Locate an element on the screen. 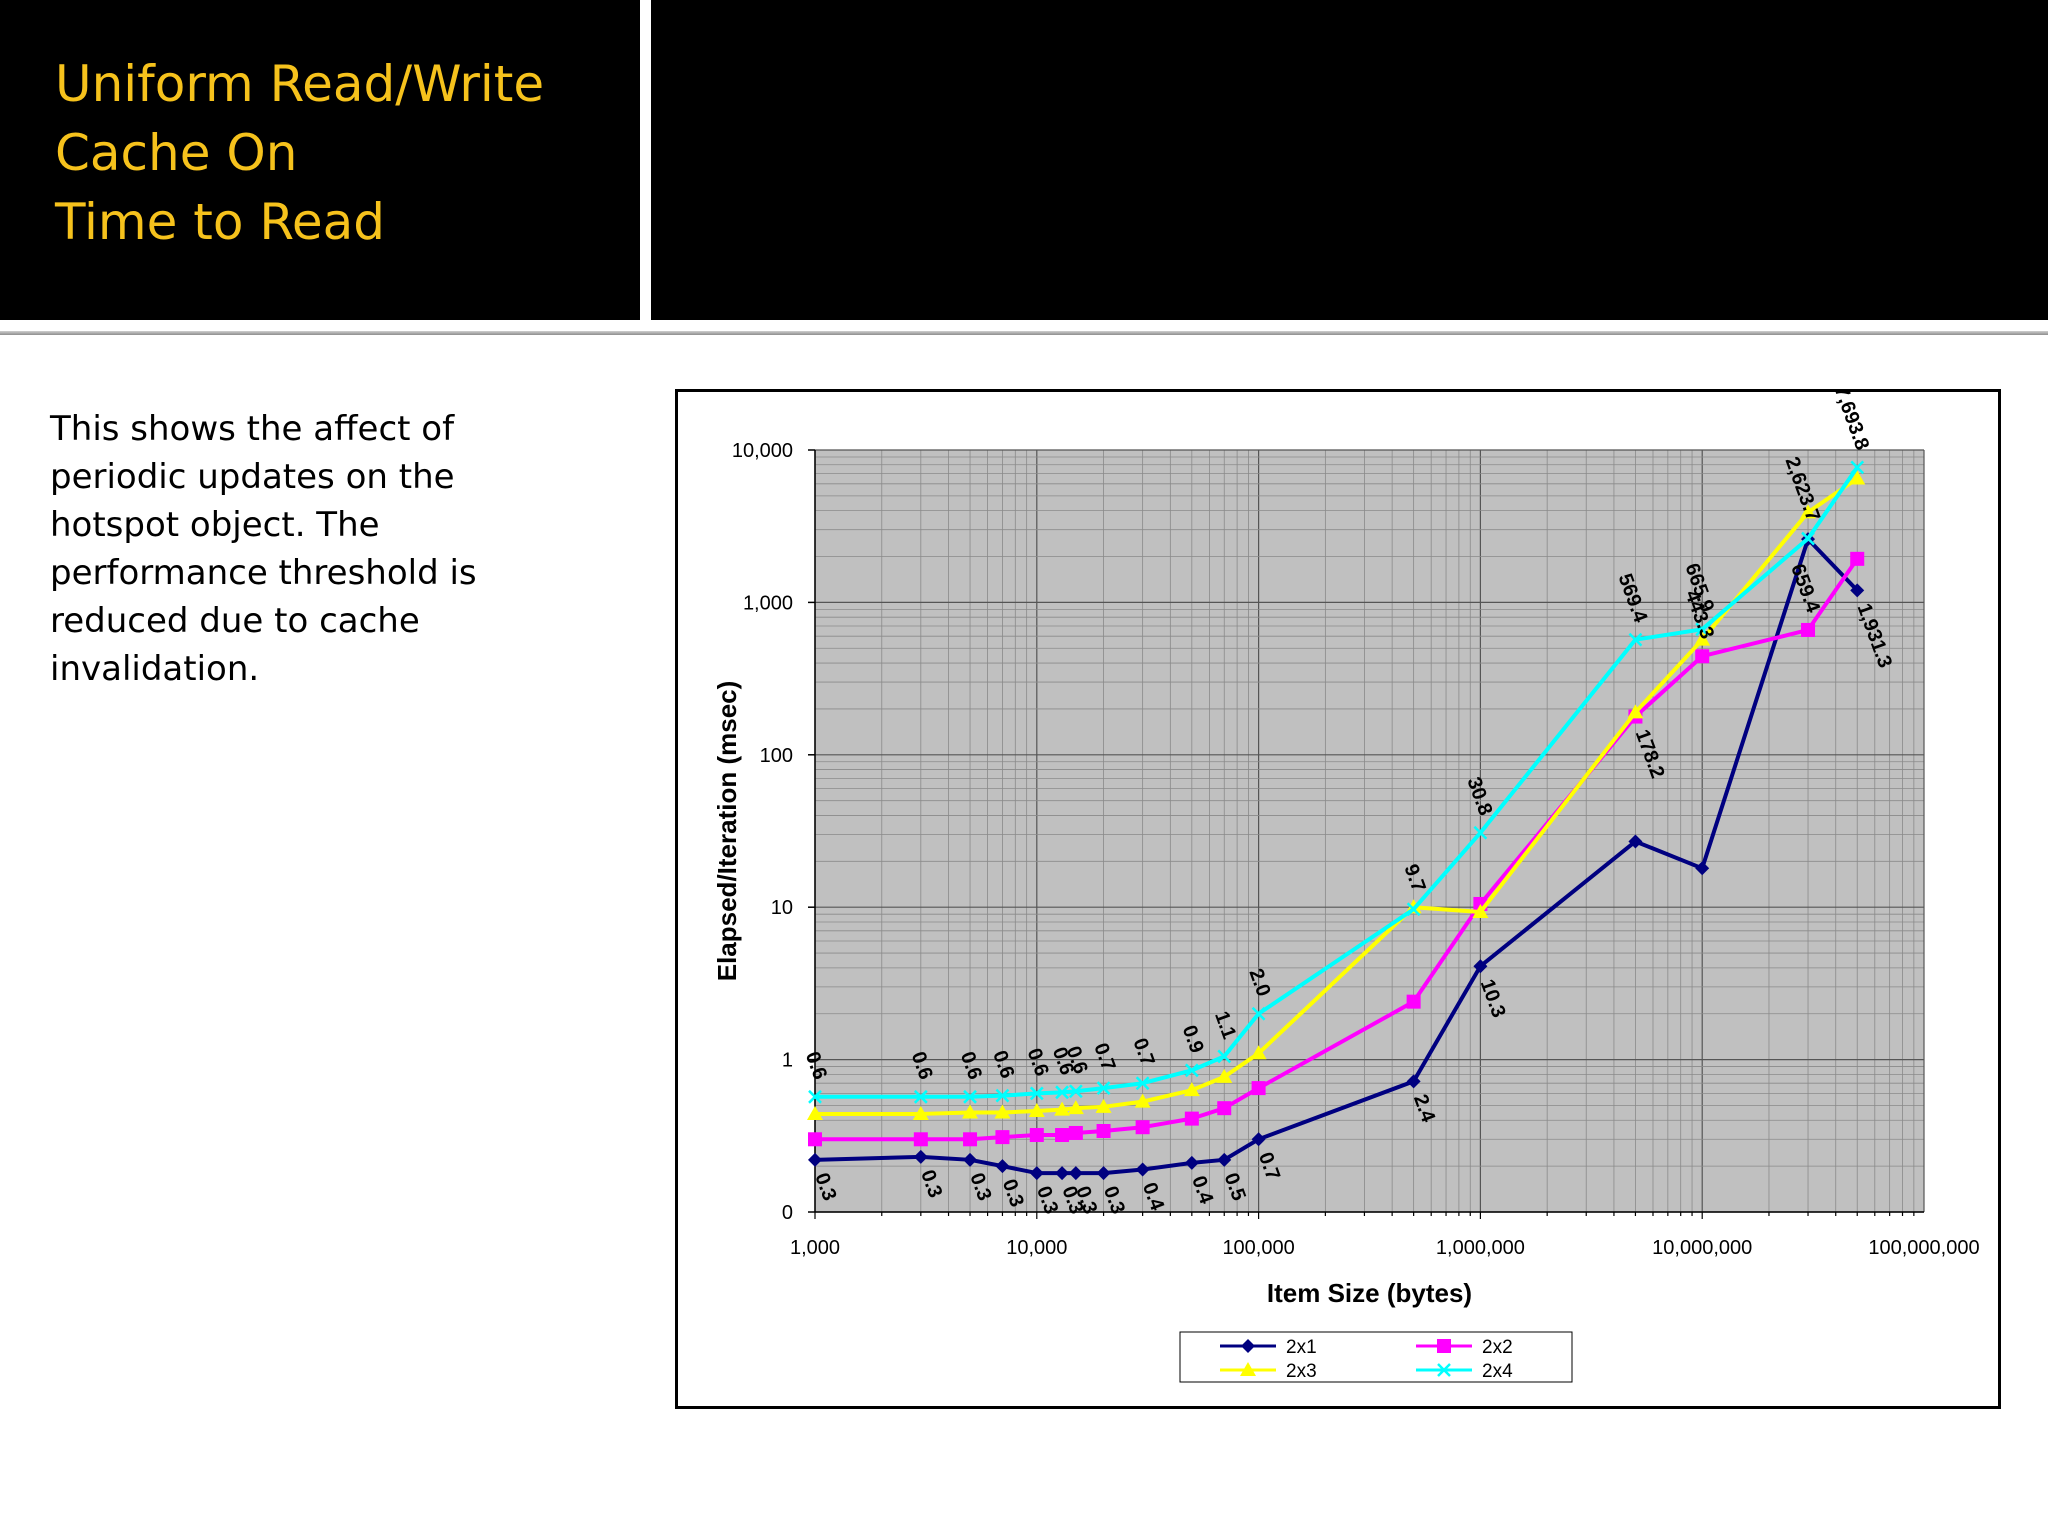 This screenshot has width=2048, height=1536. slide-title: Uniform Read/Write Cache On Time to Read is located at coordinates (299, 153).